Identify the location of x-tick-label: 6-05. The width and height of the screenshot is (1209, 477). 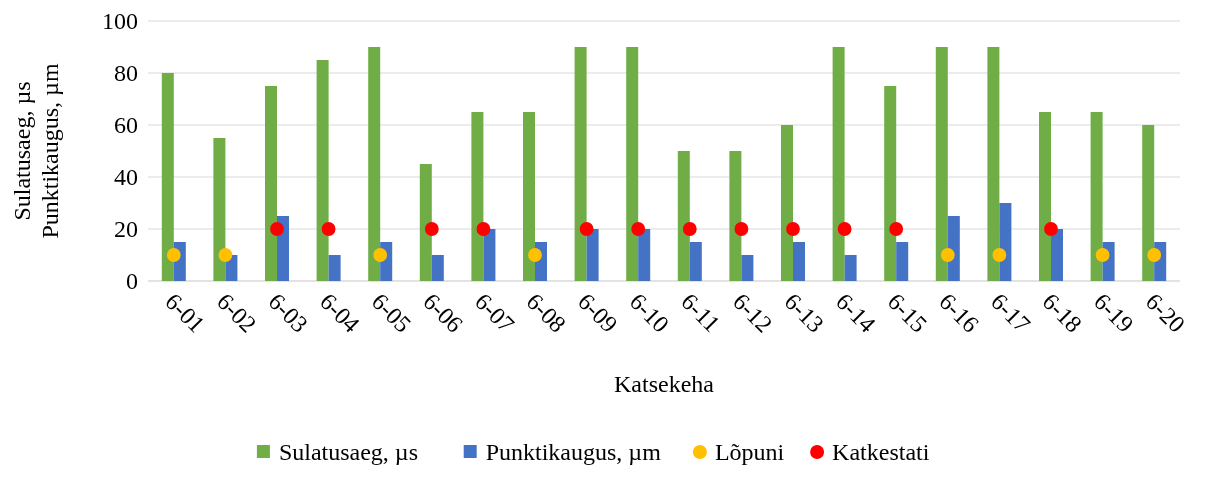
(391, 313).